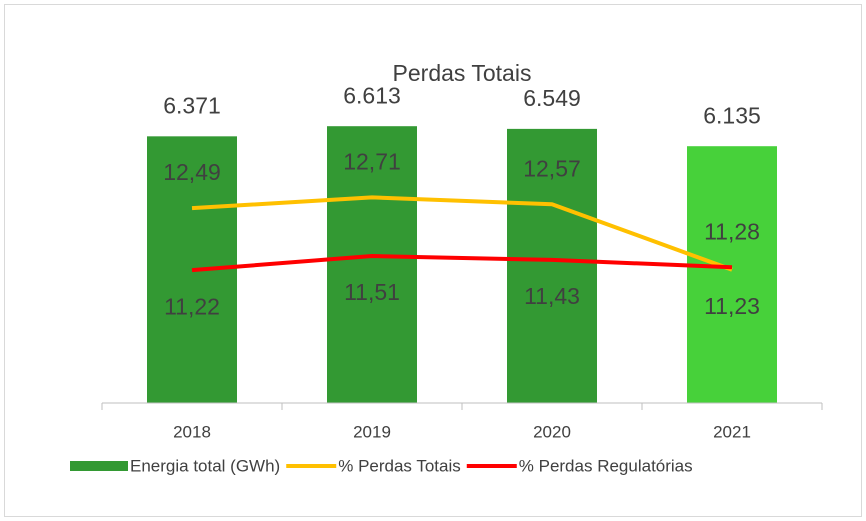 The width and height of the screenshot is (866, 521). What do you see at coordinates (732, 115) in the screenshot?
I see `data-label: 6.135` at bounding box center [732, 115].